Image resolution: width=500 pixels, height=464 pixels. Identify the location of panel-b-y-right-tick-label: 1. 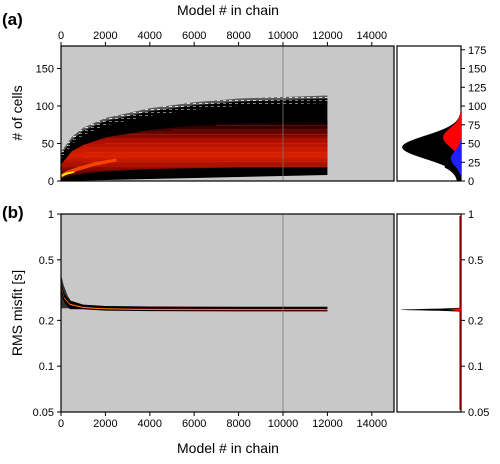
(471, 215).